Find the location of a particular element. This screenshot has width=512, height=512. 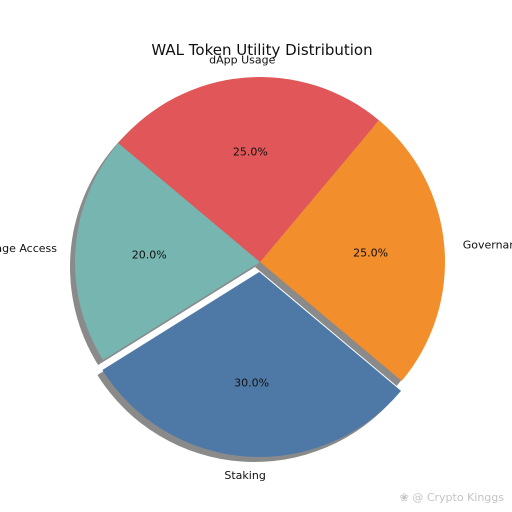

watermark: ❀ @ Crypto Kinggs is located at coordinates (452, 497).